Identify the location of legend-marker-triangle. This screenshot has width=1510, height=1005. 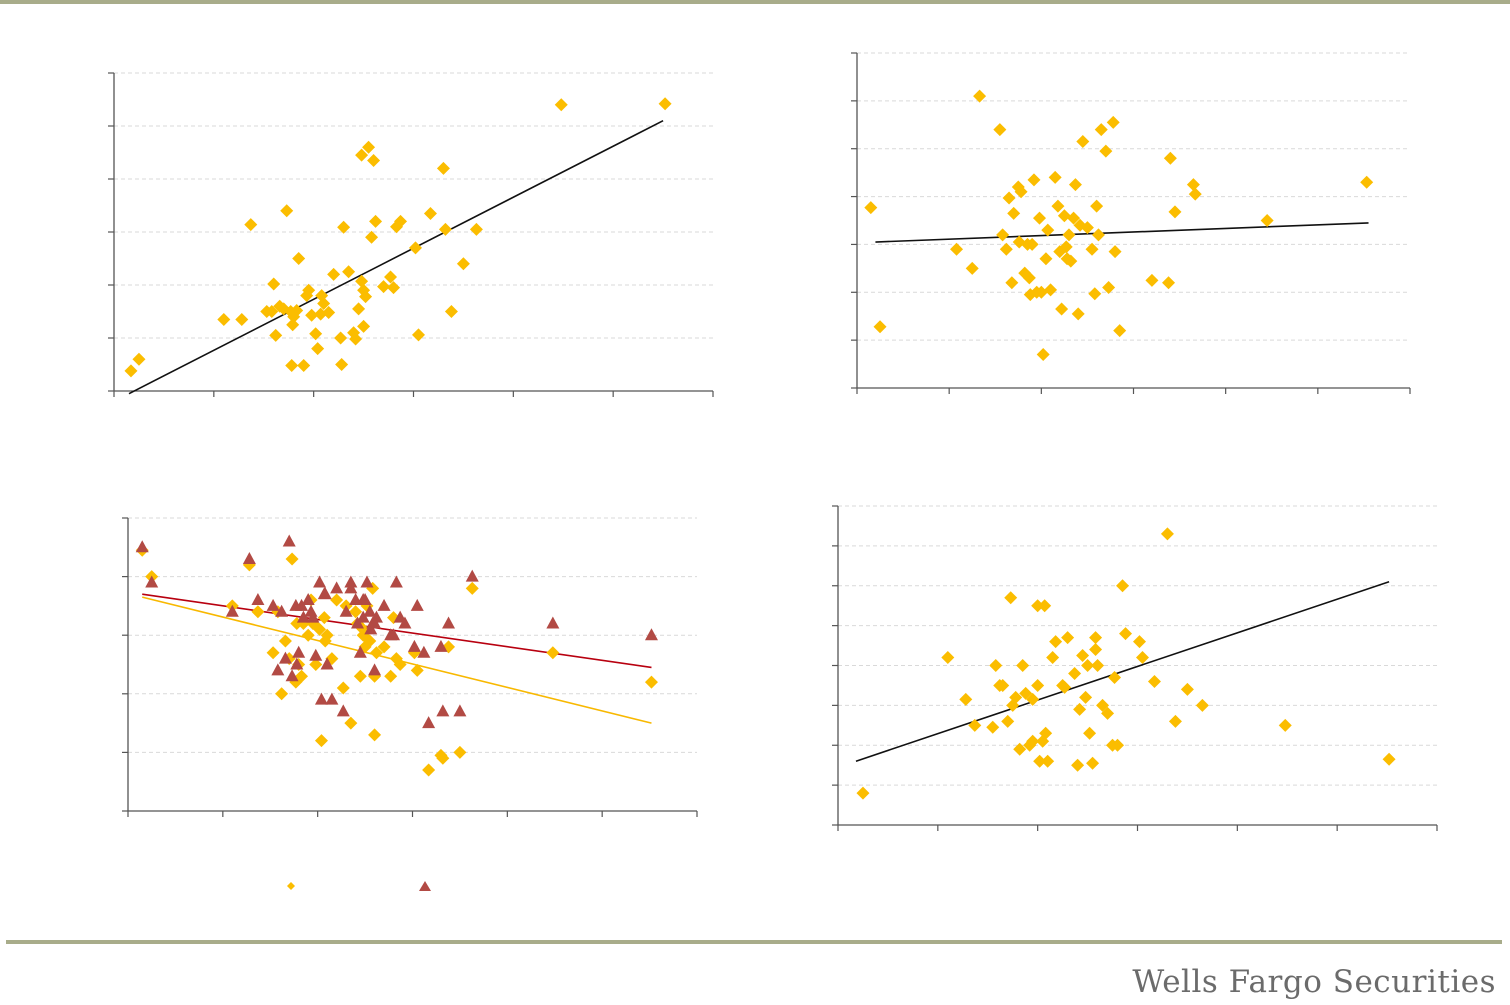
(425, 886).